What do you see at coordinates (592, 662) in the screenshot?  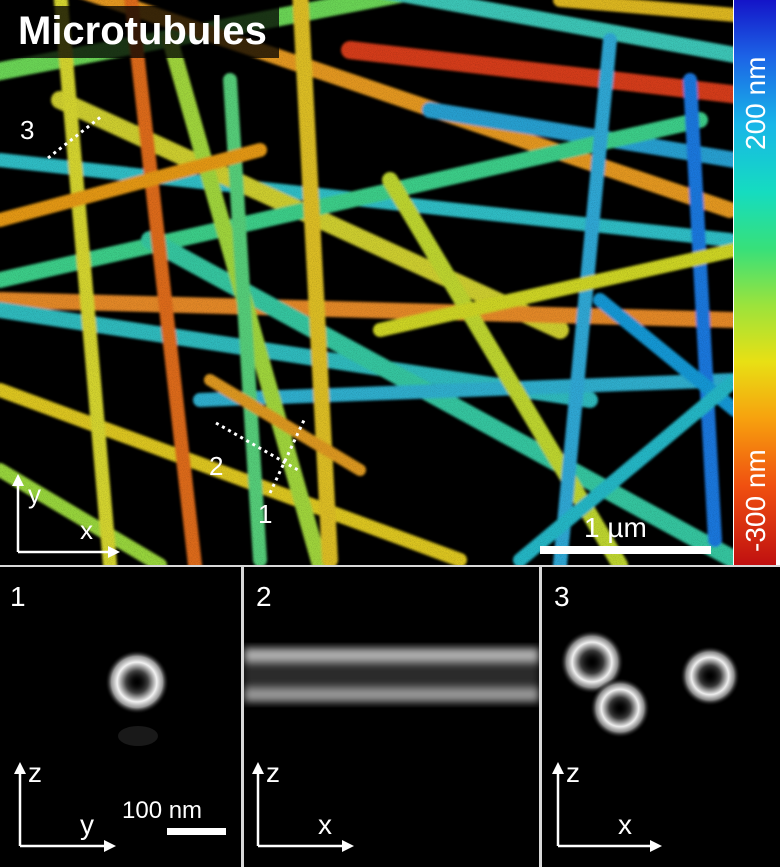 I see `microtubule-cross-section-a` at bounding box center [592, 662].